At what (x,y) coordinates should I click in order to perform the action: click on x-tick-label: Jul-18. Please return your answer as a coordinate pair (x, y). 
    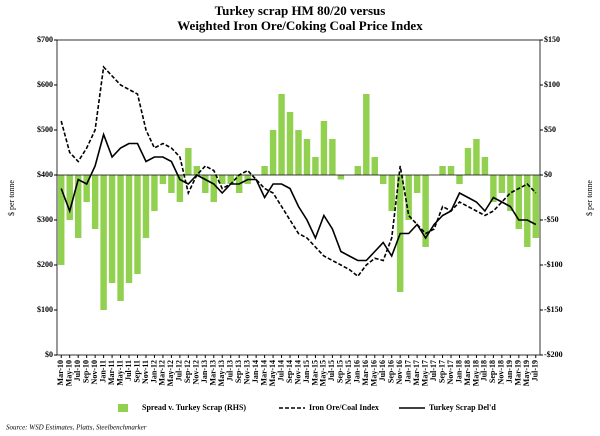
    Looking at the image, I should click on (484, 370).